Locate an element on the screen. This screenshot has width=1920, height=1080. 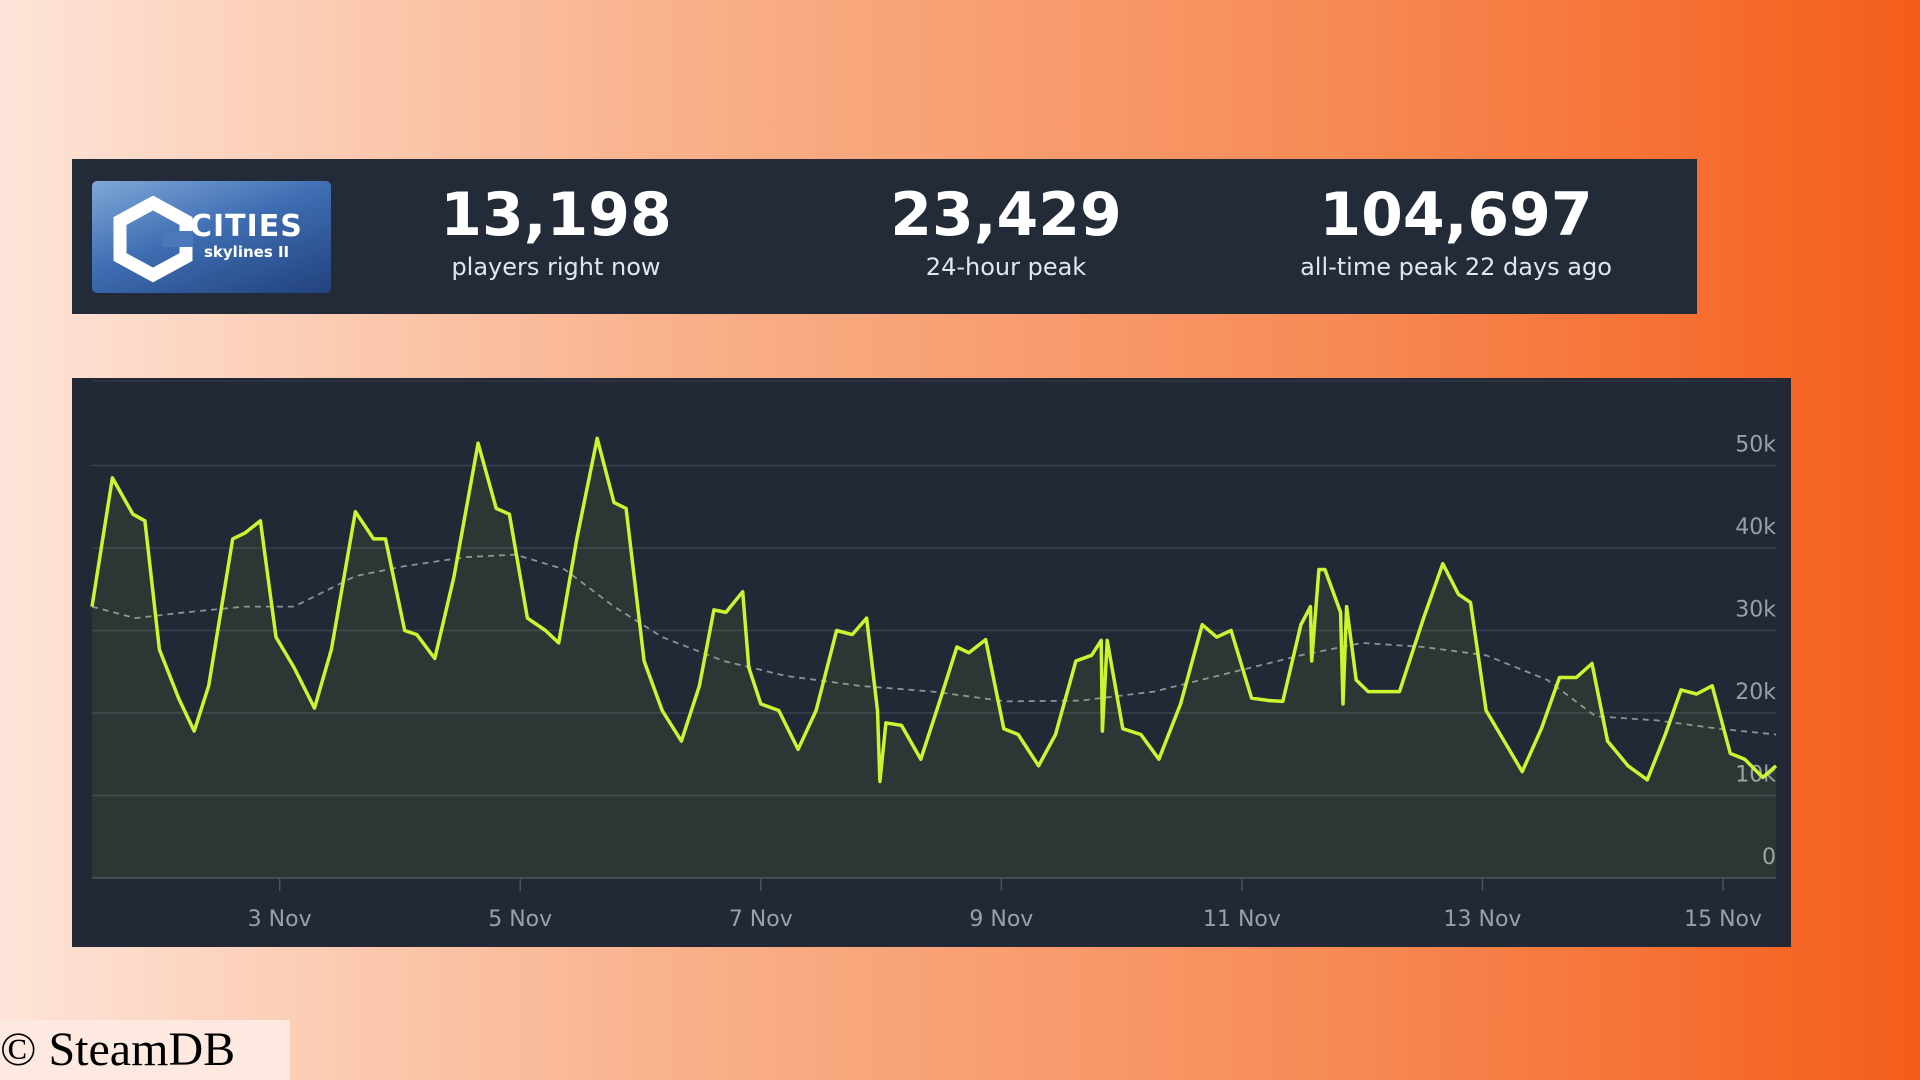
copyright: © SteamDB is located at coordinates (145, 1050).